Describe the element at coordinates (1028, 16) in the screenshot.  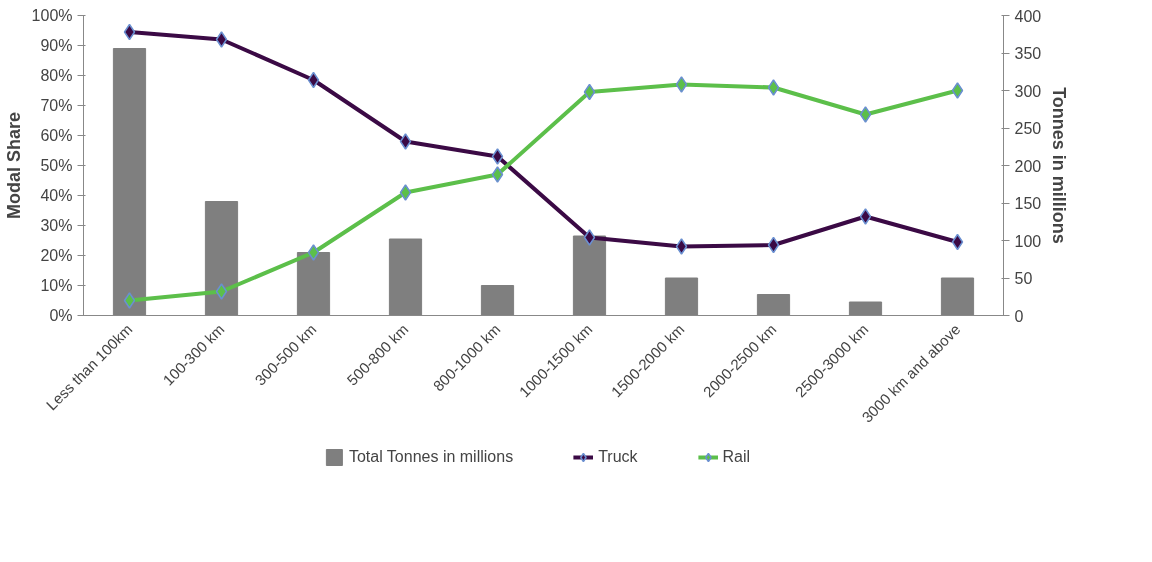
I see `y2-tick-label: 400` at that location.